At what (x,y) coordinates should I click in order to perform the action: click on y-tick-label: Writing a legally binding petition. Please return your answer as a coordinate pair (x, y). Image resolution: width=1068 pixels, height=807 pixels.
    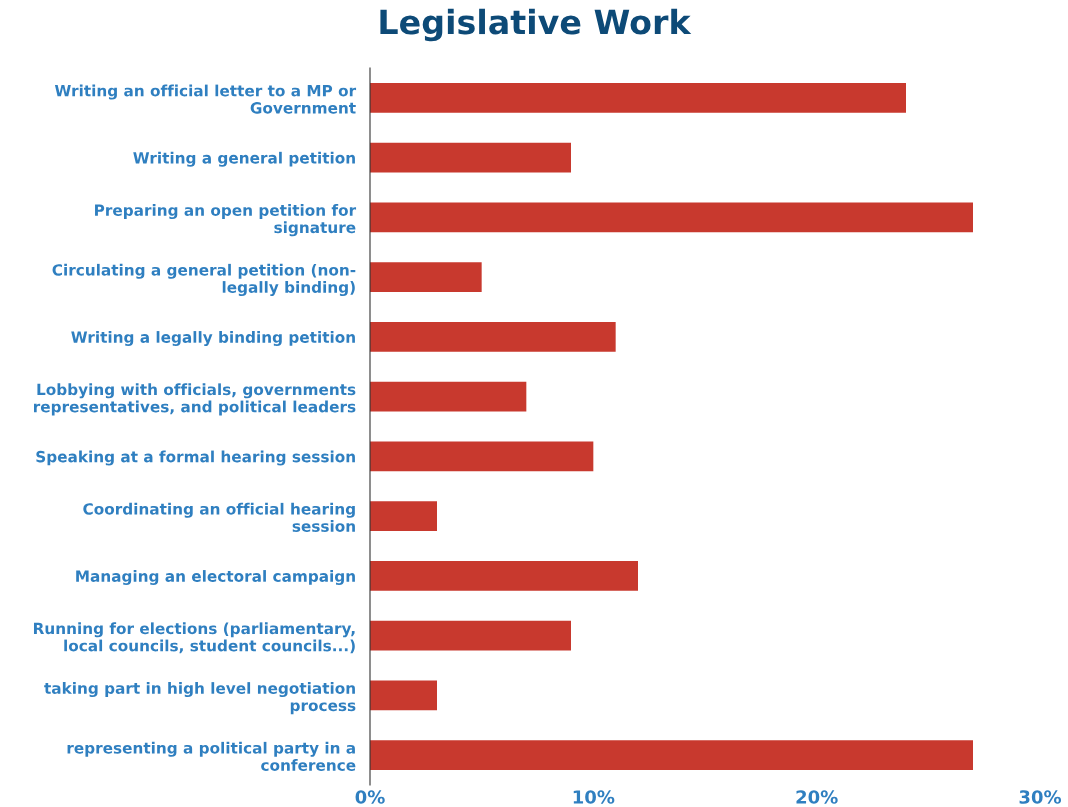
    Looking at the image, I should click on (213, 338).